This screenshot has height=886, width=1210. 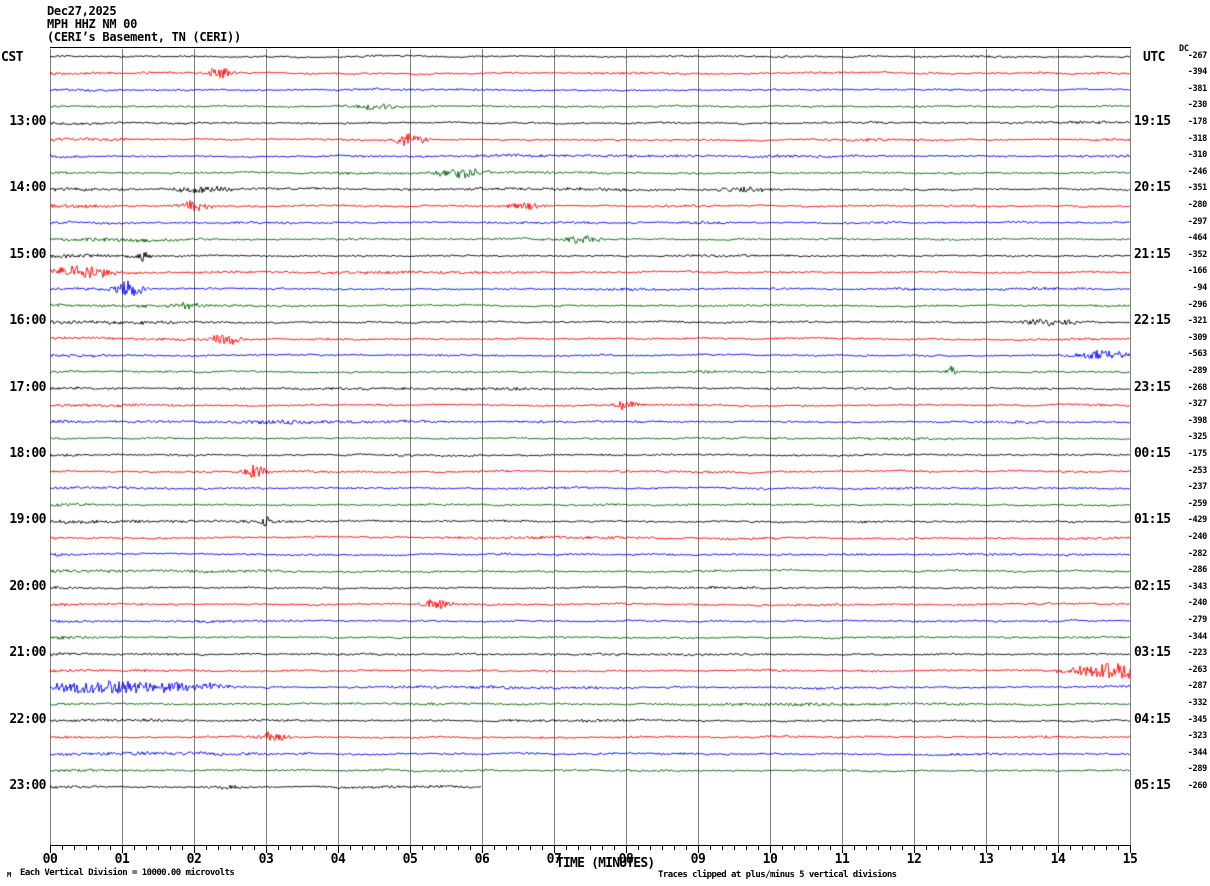 I want to click on x-tick-label: 15, so click(x=1130, y=859).